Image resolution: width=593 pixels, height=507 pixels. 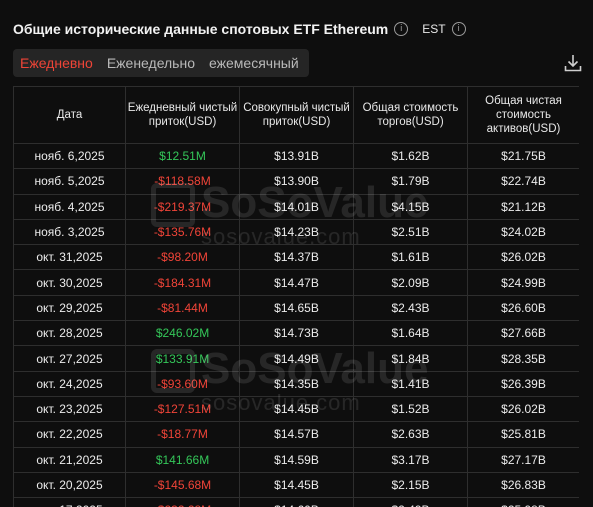 I want to click on table-row: окт. 28,2025 $246.02M $14.73B $1.64B $27.66B, so click(x=296, y=333).